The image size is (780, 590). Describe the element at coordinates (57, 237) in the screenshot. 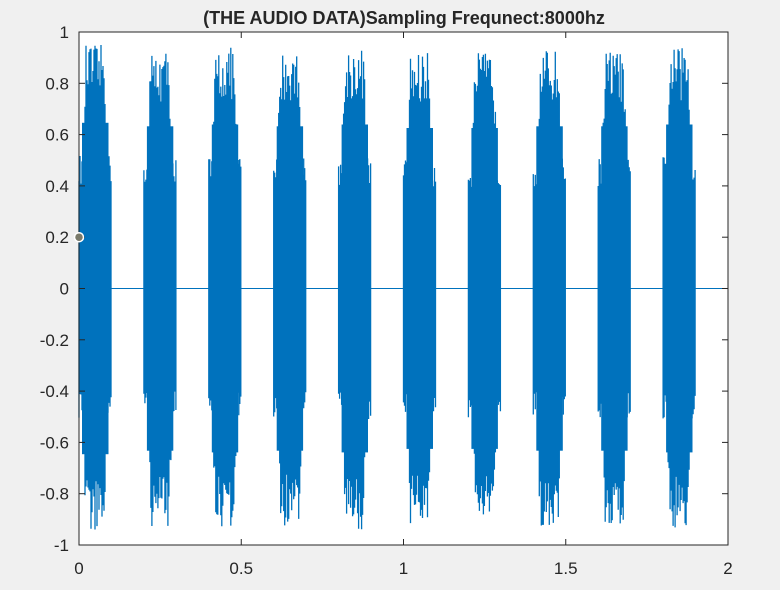

I see `y-tick-label: 0.2` at that location.